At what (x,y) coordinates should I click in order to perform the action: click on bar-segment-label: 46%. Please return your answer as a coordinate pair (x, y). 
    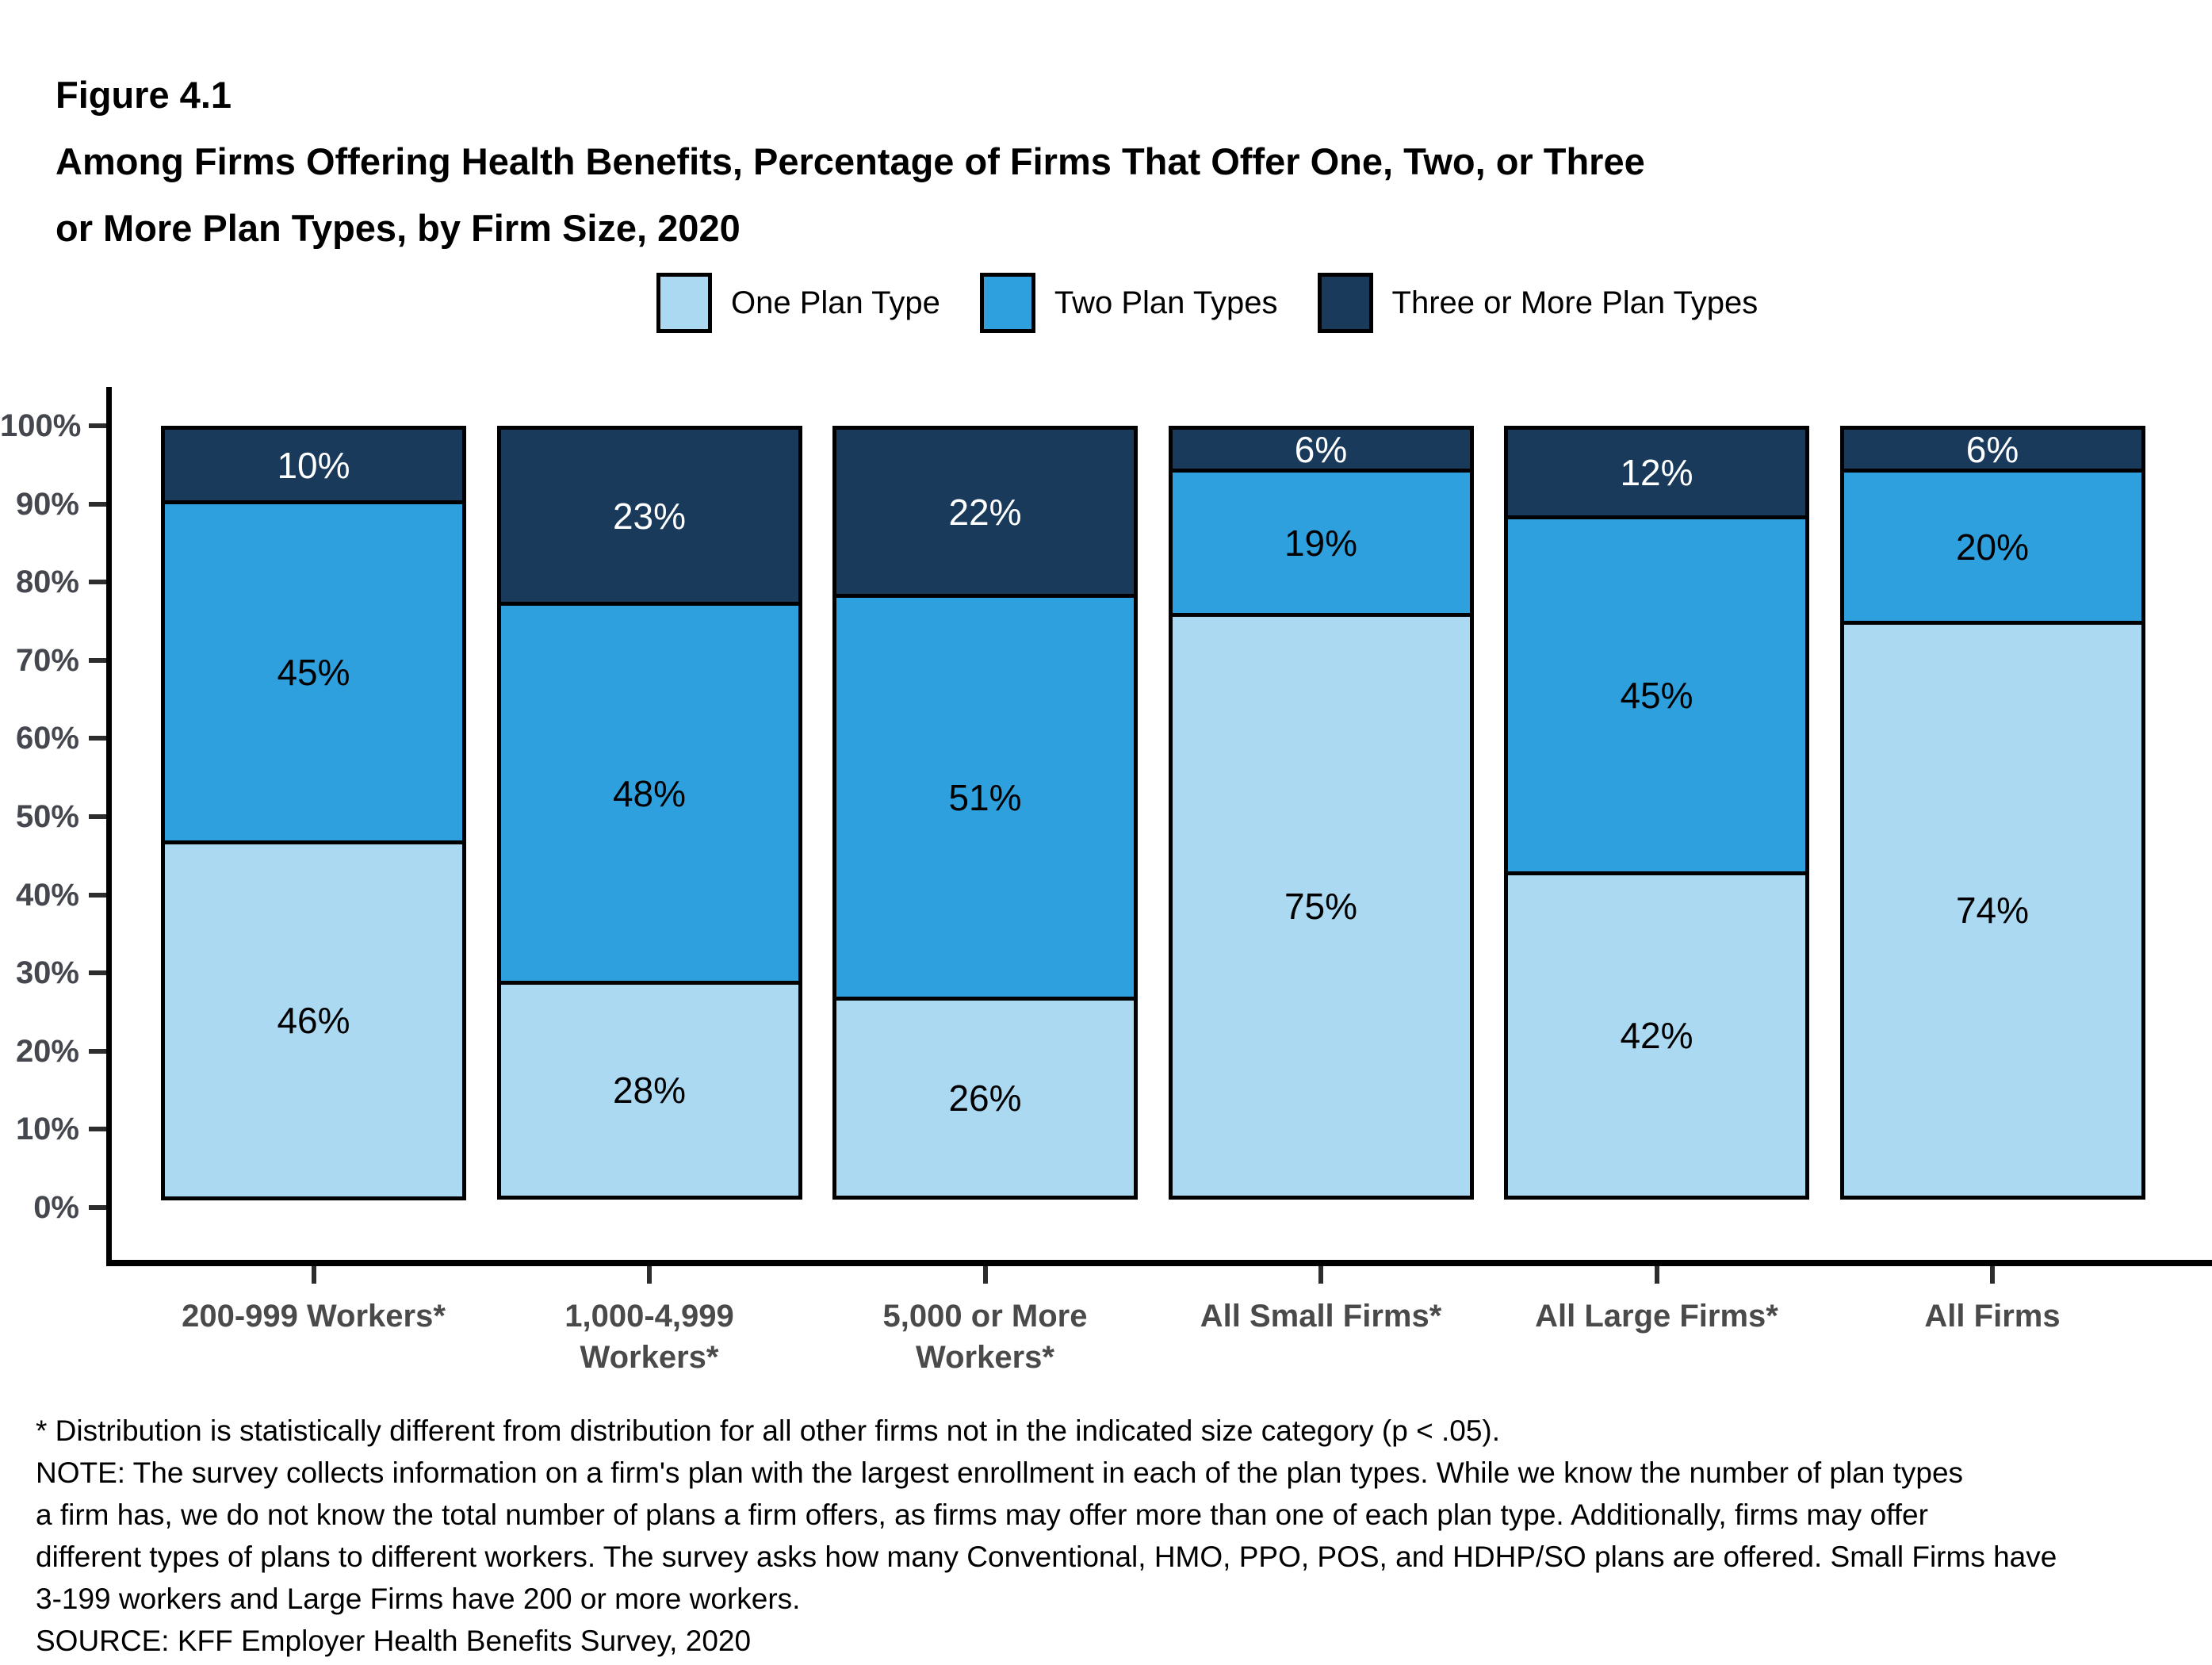
    Looking at the image, I should click on (313, 1020).